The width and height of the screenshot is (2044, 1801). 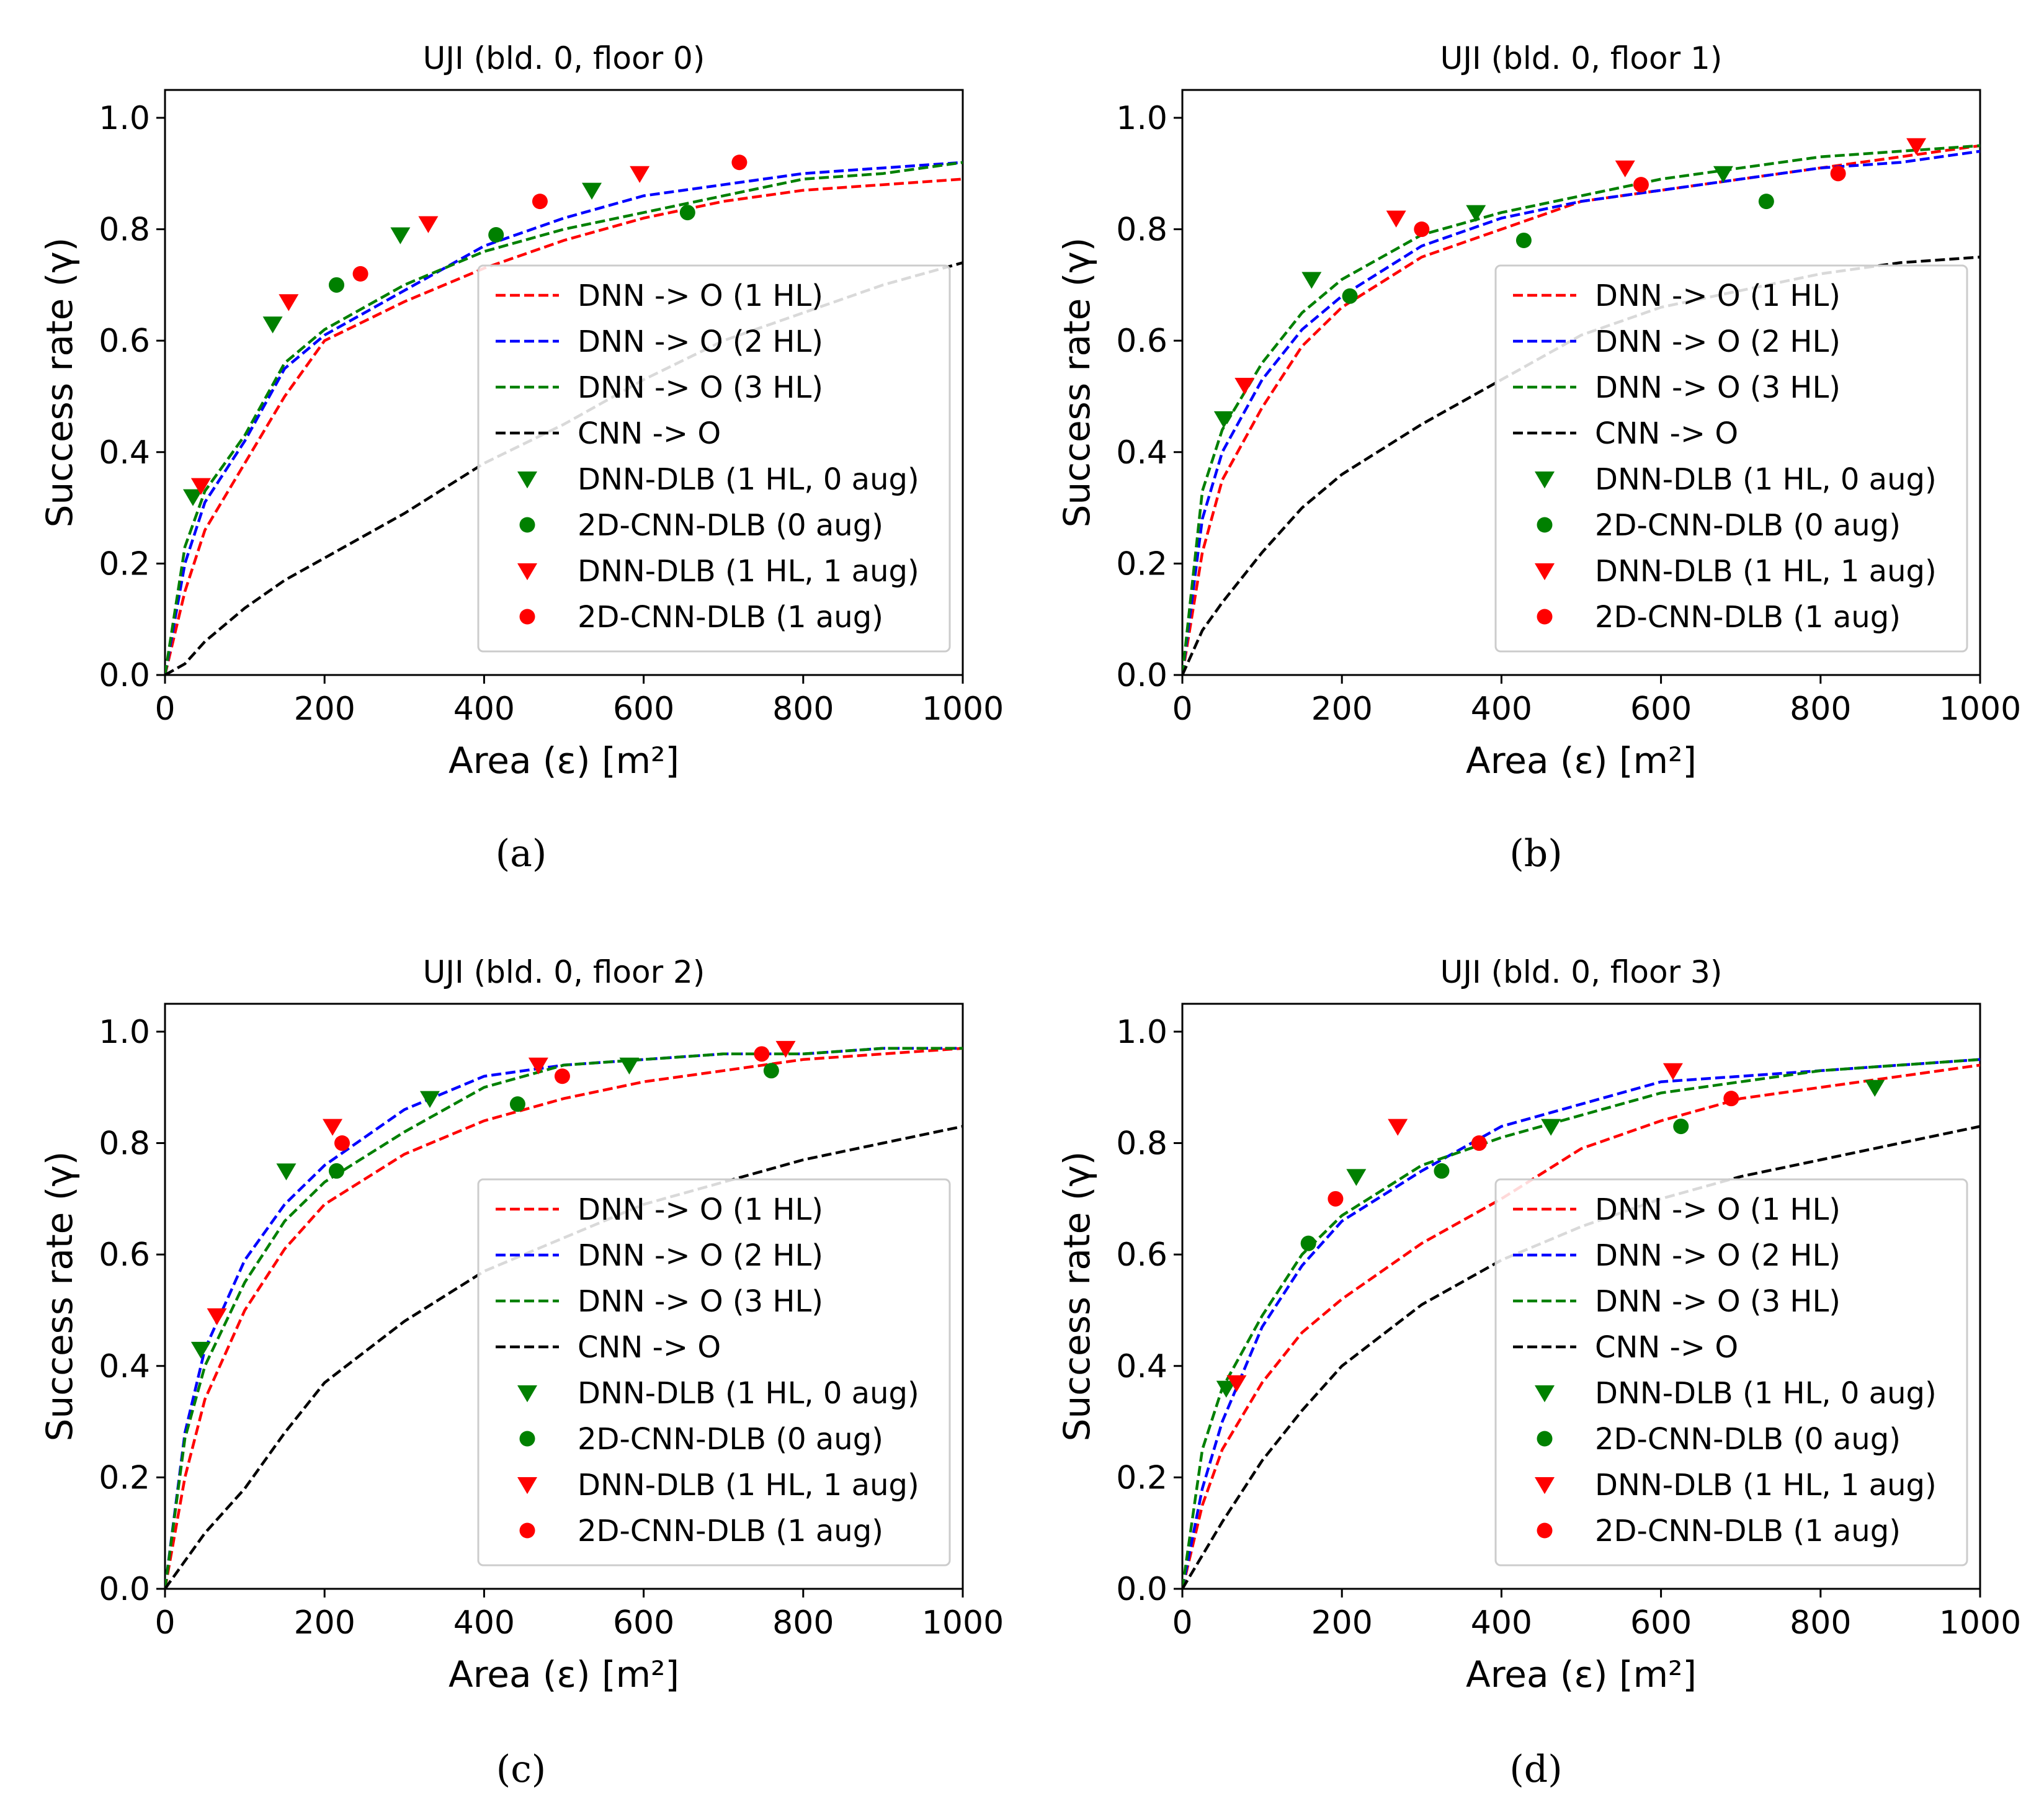 I want to click on panel-caption: (d), so click(x=1536, y=1769).